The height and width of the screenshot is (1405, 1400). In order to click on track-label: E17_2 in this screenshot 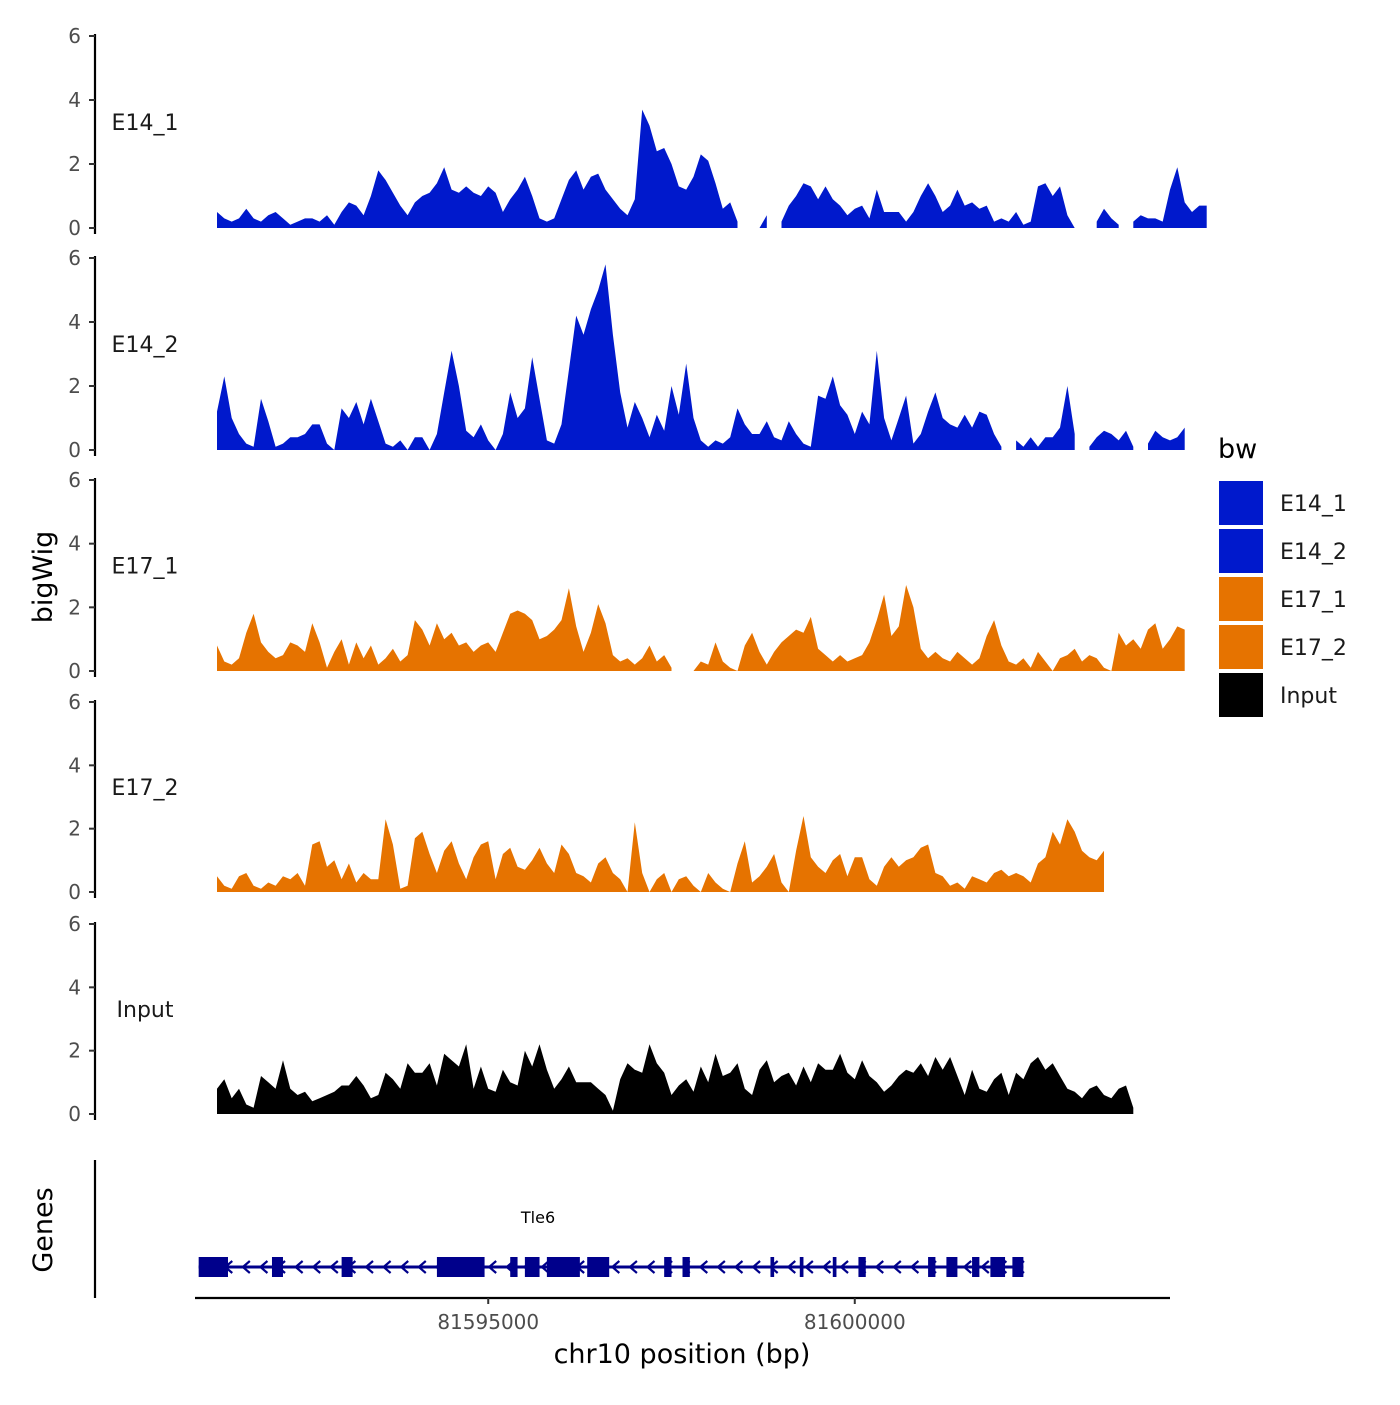, I will do `click(145, 788)`.